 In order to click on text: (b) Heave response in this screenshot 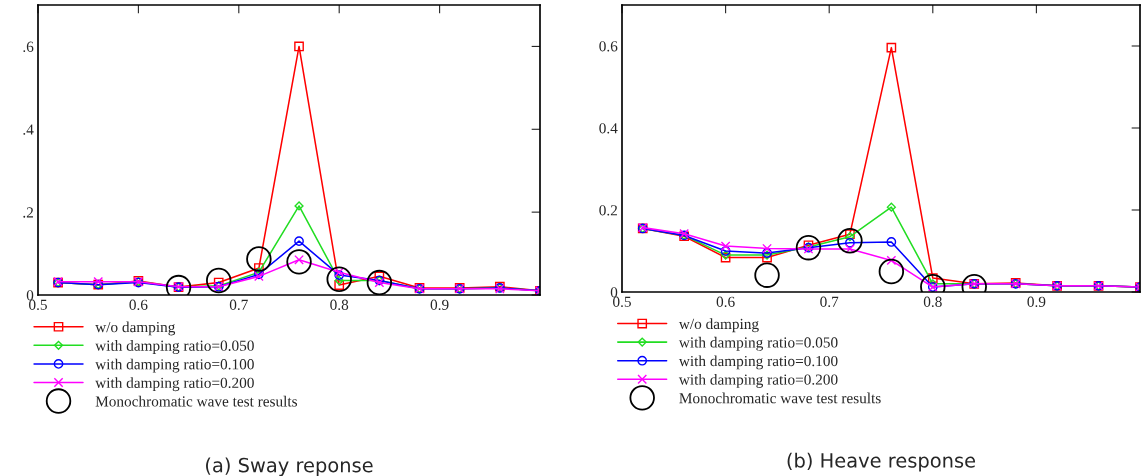, I will do `click(881, 462)`.